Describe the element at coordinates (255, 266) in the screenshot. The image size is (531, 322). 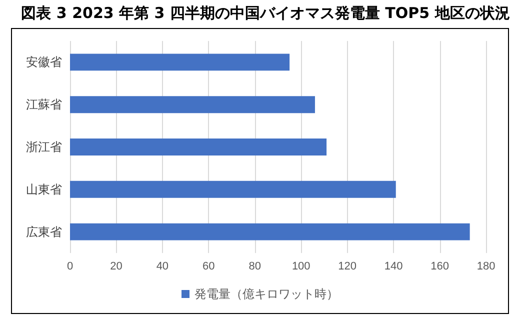
I see `x-tick-label: 80` at that location.